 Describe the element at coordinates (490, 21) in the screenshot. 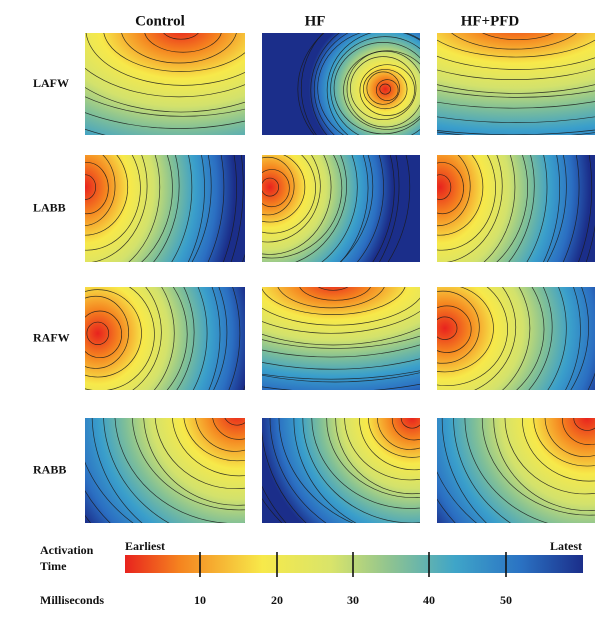

I see `column-header: HF+PFD` at that location.